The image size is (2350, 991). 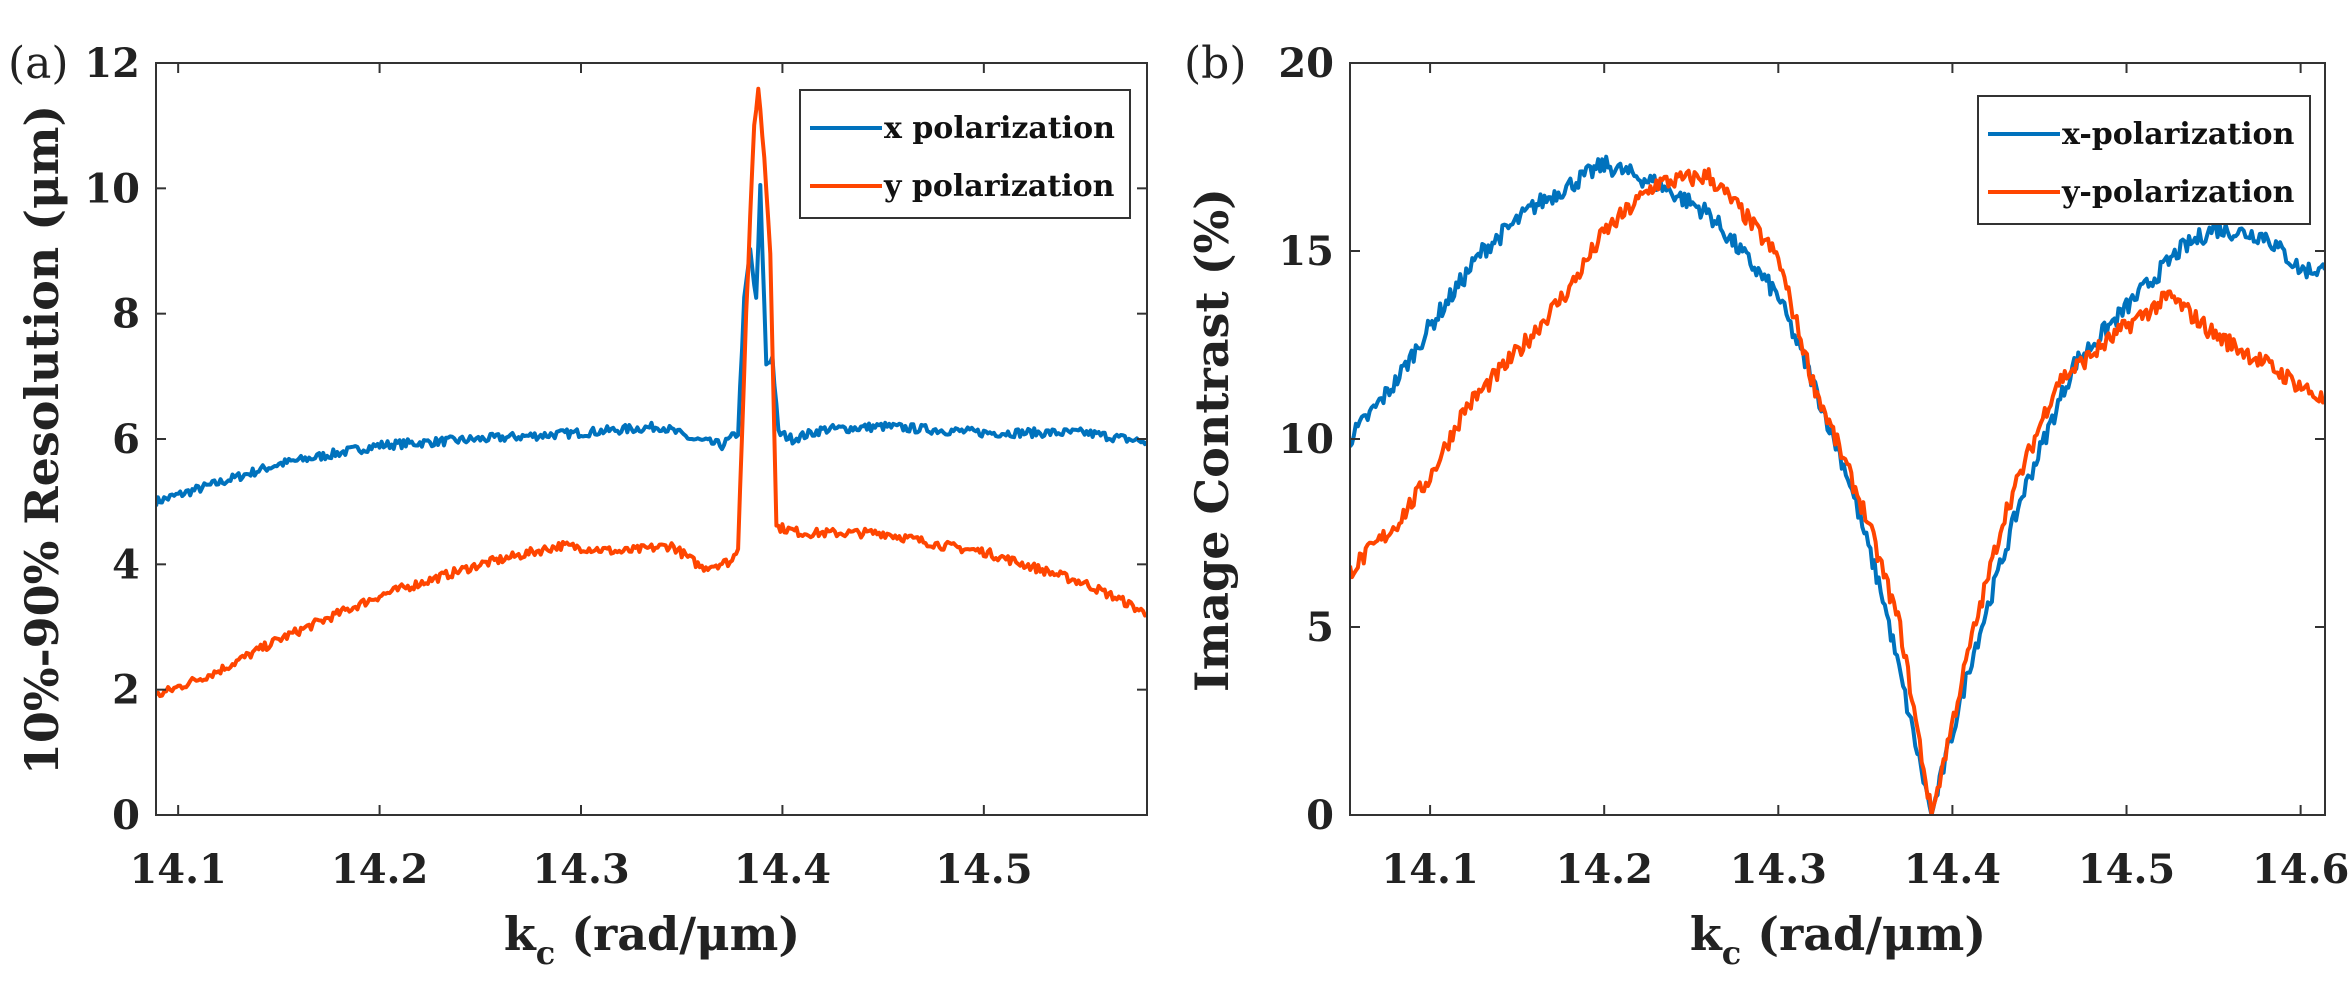 I want to click on series-line-x-polarization, so click(x=651, y=345).